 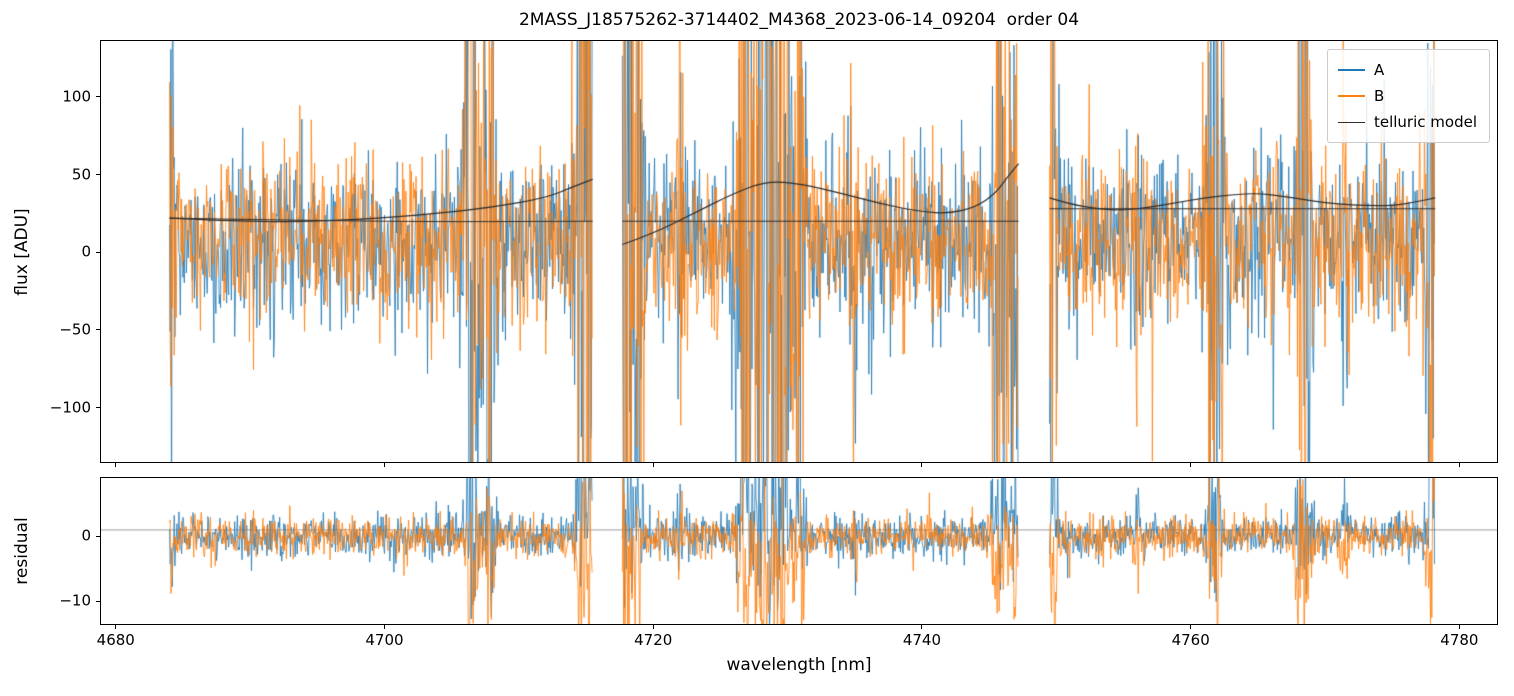 What do you see at coordinates (384, 640) in the screenshot?
I see `x-tick-label: 4700` at bounding box center [384, 640].